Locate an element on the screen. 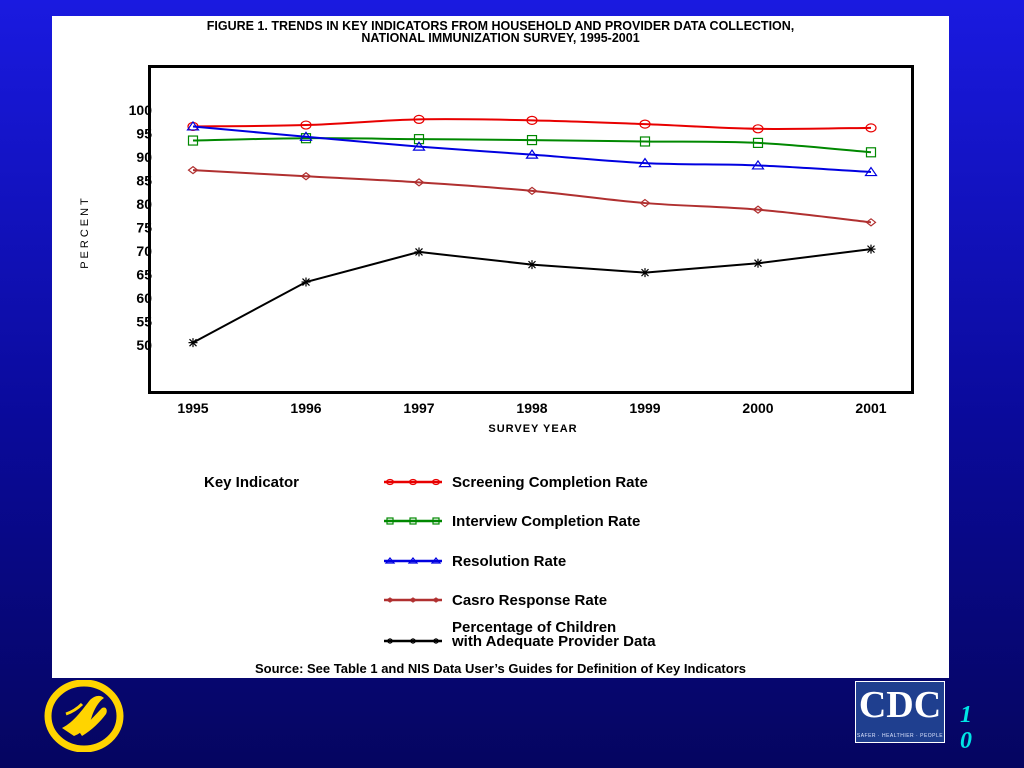 Image resolution: width=1024 pixels, height=768 pixels. cdc-logo: CDC SAFER · HEALTHIER · PEOPLE is located at coordinates (900, 712).